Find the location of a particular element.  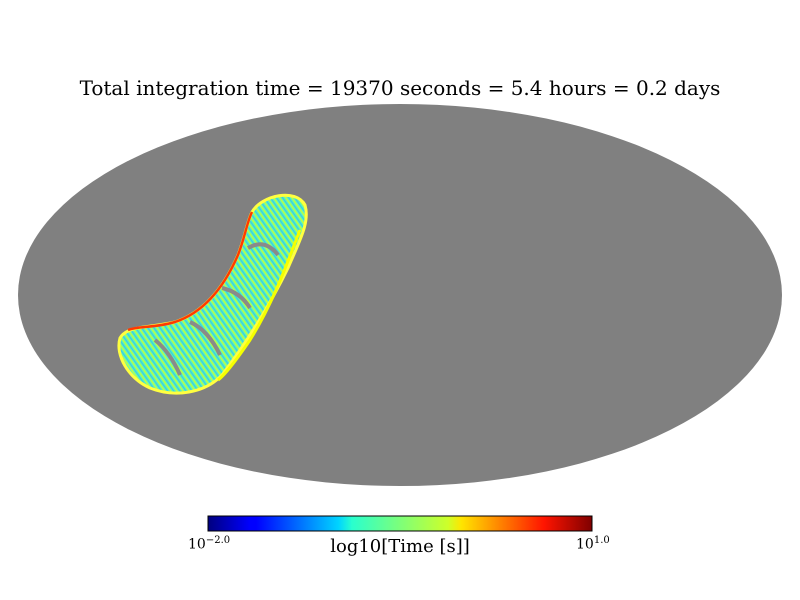

coverage-edge-yellow is located at coordinates (259, 305).